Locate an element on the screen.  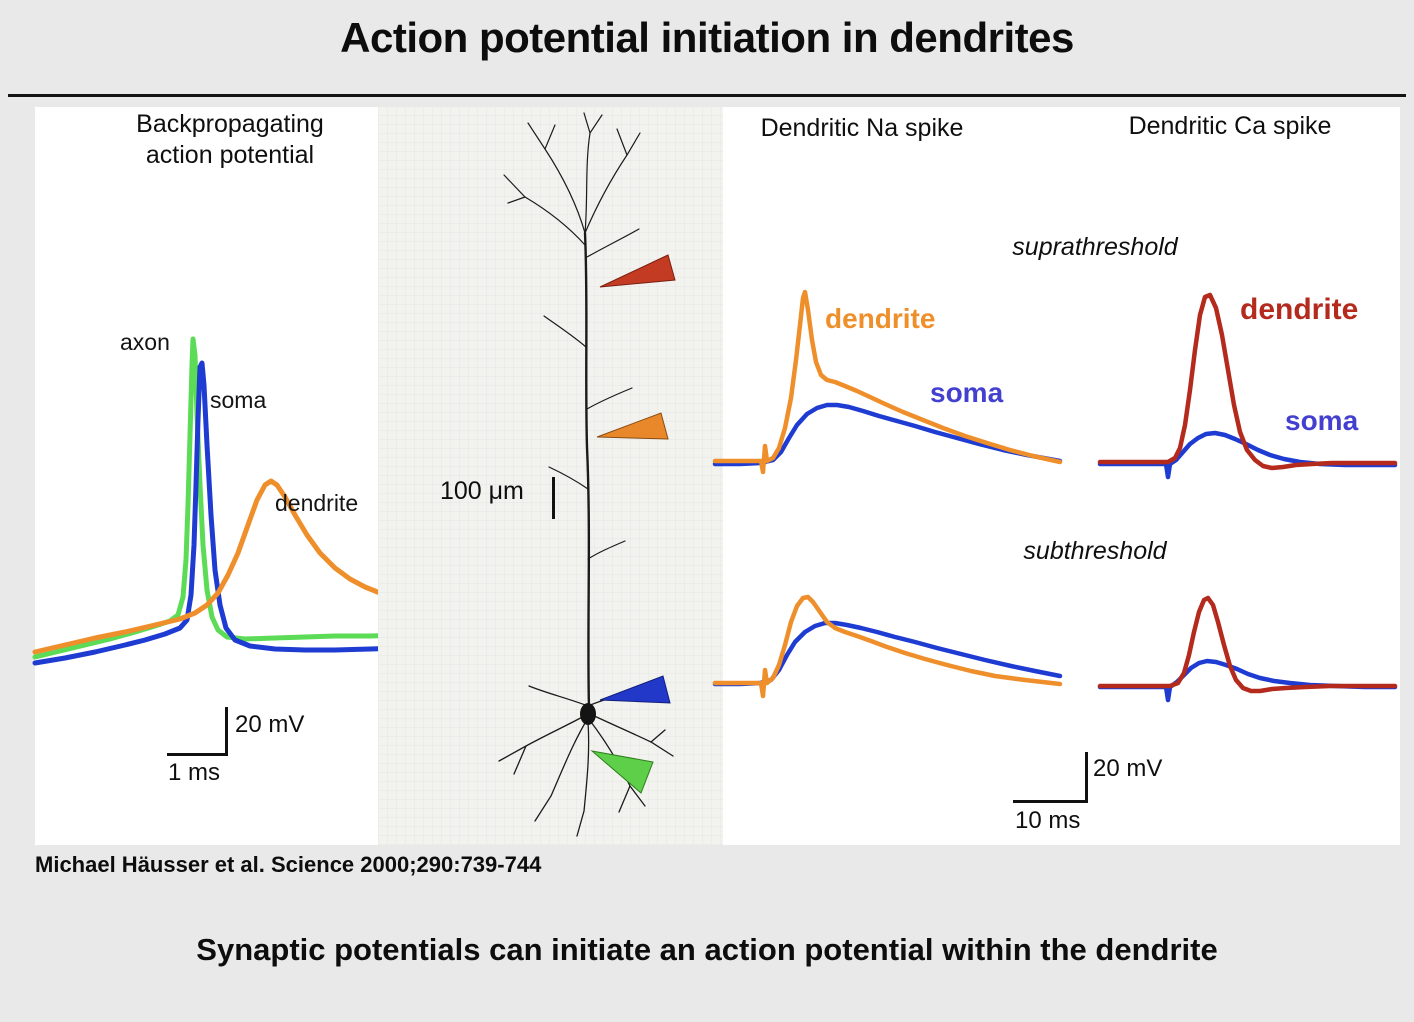
soma-trace-label: soma is located at coordinates (238, 400).